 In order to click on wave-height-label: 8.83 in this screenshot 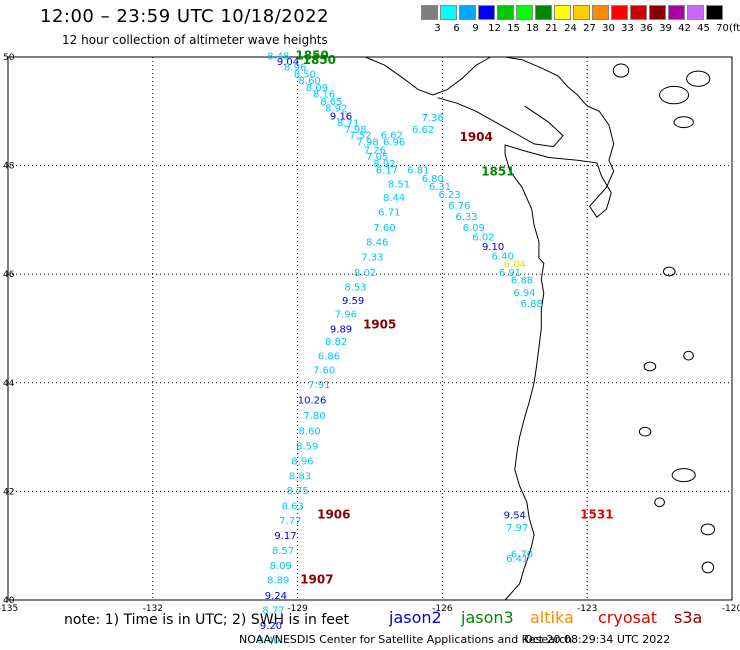, I will do `click(300, 476)`.